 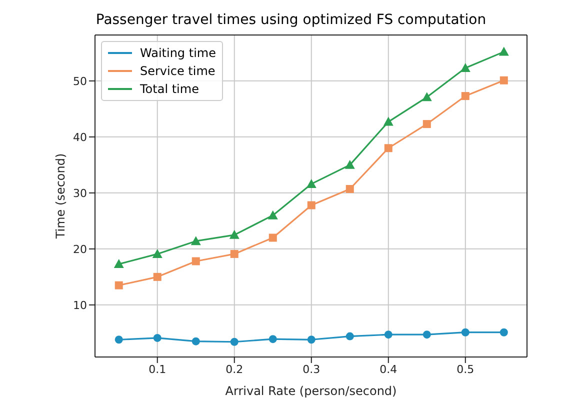 What do you see at coordinates (235, 369) in the screenshot?
I see `x-tick-label: 0.2` at bounding box center [235, 369].